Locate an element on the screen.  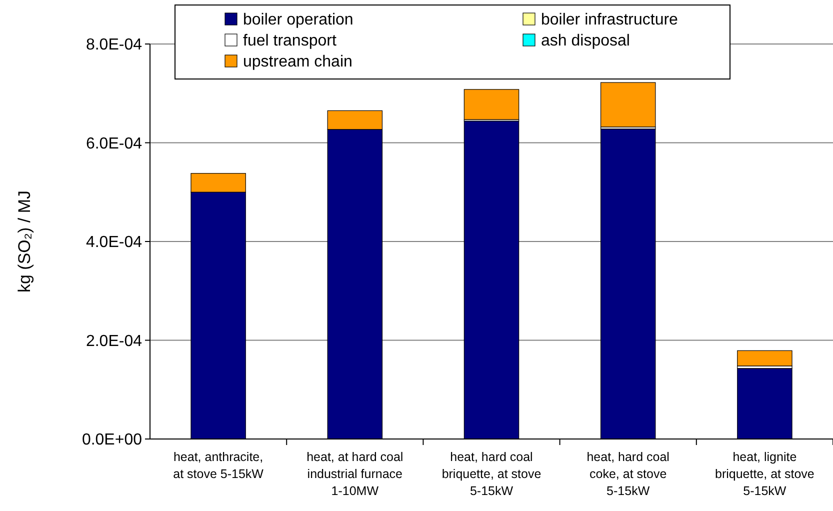
x-tick-label: heat, hard coal coke, at stove 5-15kW is located at coordinates (628, 474).